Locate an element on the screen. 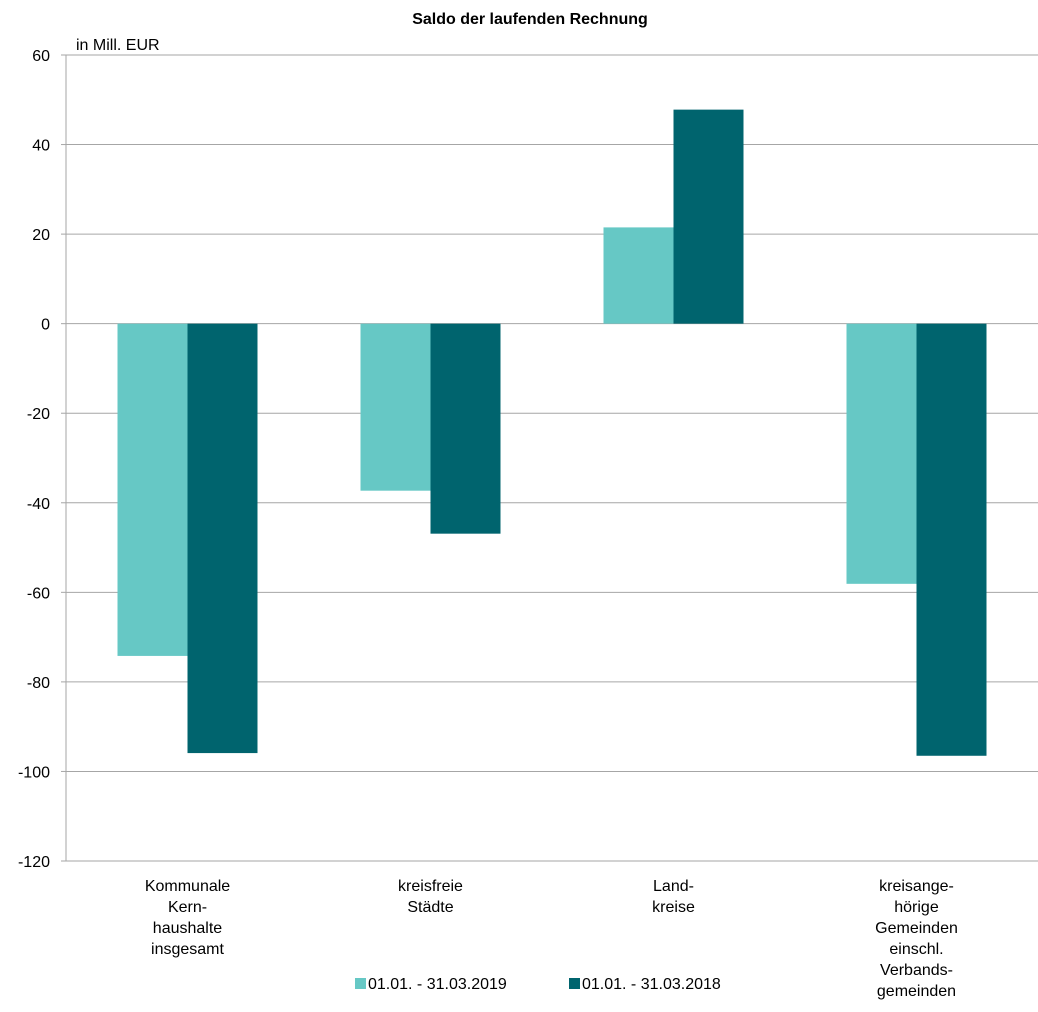 The image size is (1038, 1012). category-label: kreisfreie is located at coordinates (430, 886).